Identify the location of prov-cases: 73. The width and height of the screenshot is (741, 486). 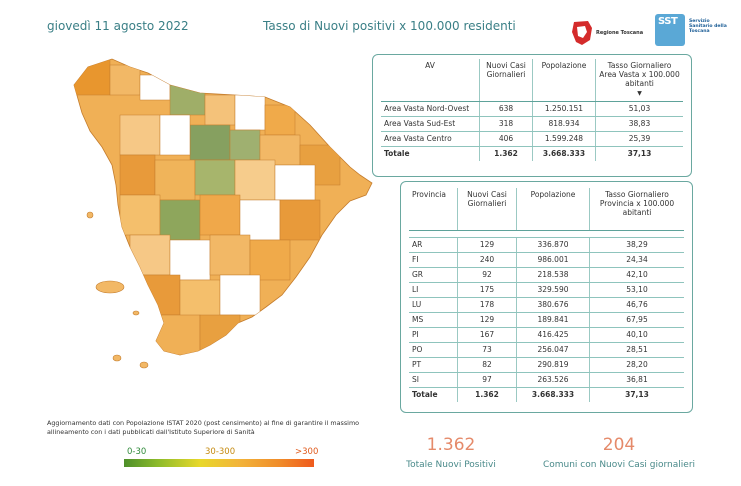
(487, 350).